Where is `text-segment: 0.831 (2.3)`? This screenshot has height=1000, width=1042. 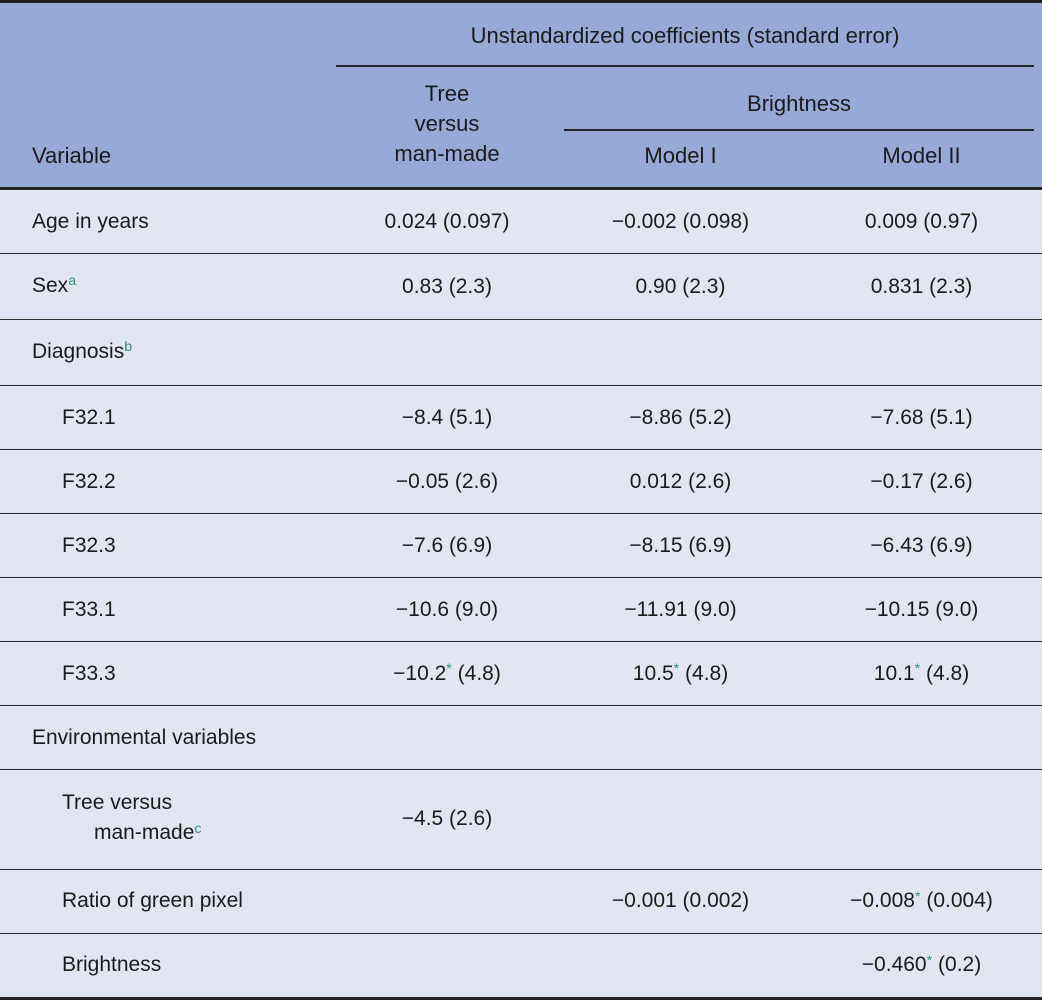 text-segment: 0.831 (2.3) is located at coordinates (921, 286).